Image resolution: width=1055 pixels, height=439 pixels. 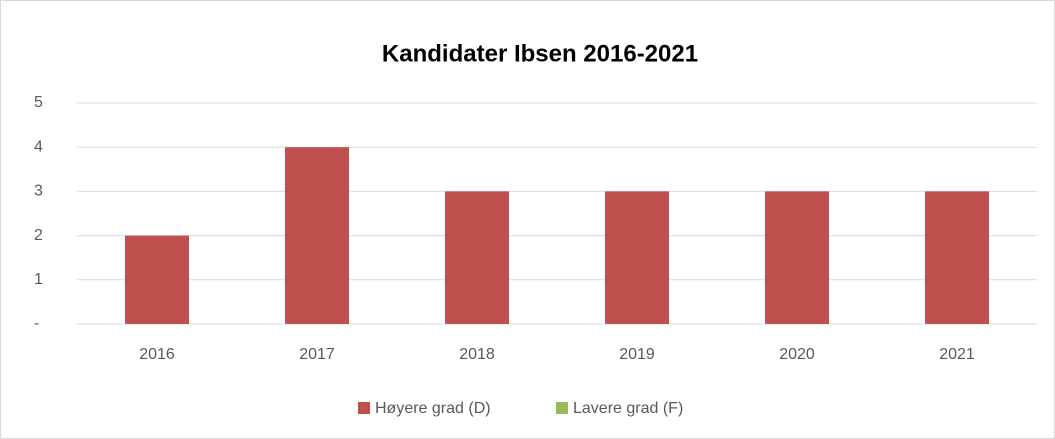 What do you see at coordinates (36, 323) in the screenshot?
I see `y-tick-label: -` at bounding box center [36, 323].